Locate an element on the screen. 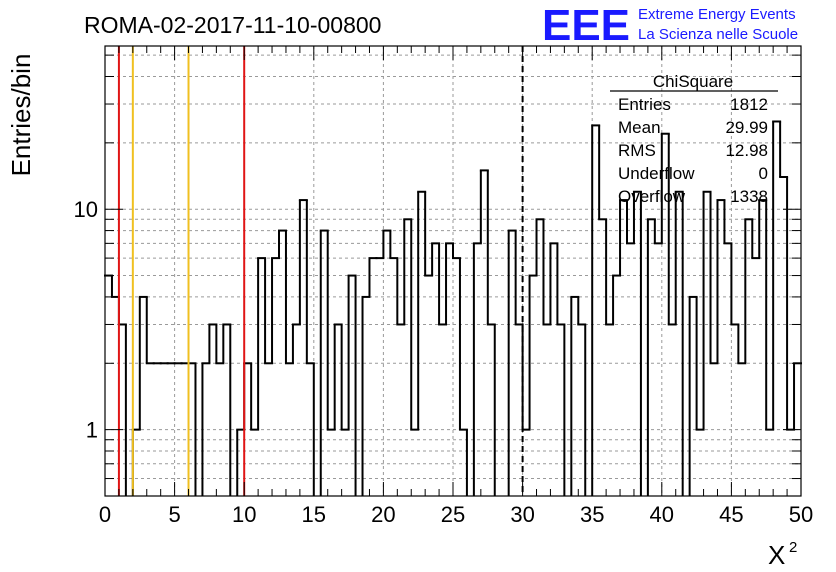 This screenshot has height=572, width=836. stats-label-underflow: Underflow is located at coordinates (656, 173).